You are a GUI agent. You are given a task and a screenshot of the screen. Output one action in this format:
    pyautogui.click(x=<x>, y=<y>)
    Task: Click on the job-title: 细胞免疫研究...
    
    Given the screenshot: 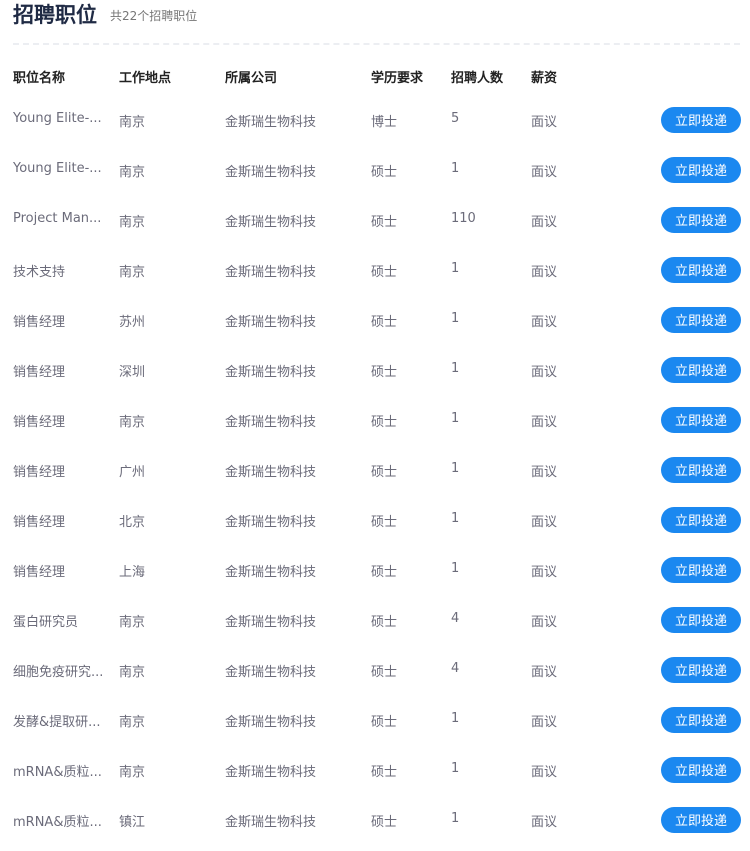 What is the action you would take?
    pyautogui.click(x=58, y=672)
    